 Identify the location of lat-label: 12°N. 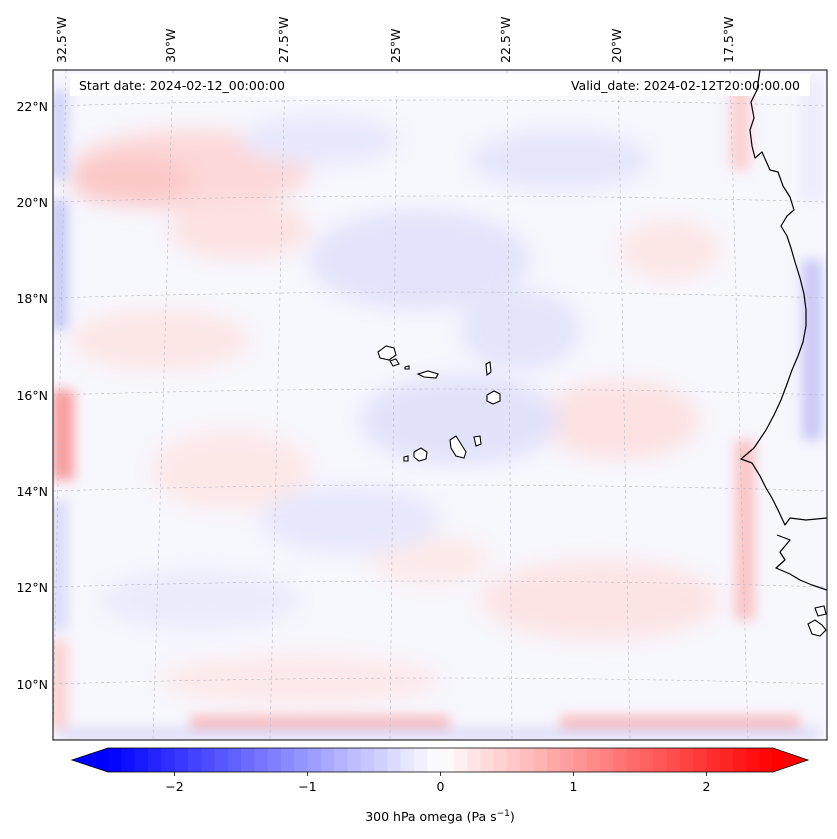
(32, 587).